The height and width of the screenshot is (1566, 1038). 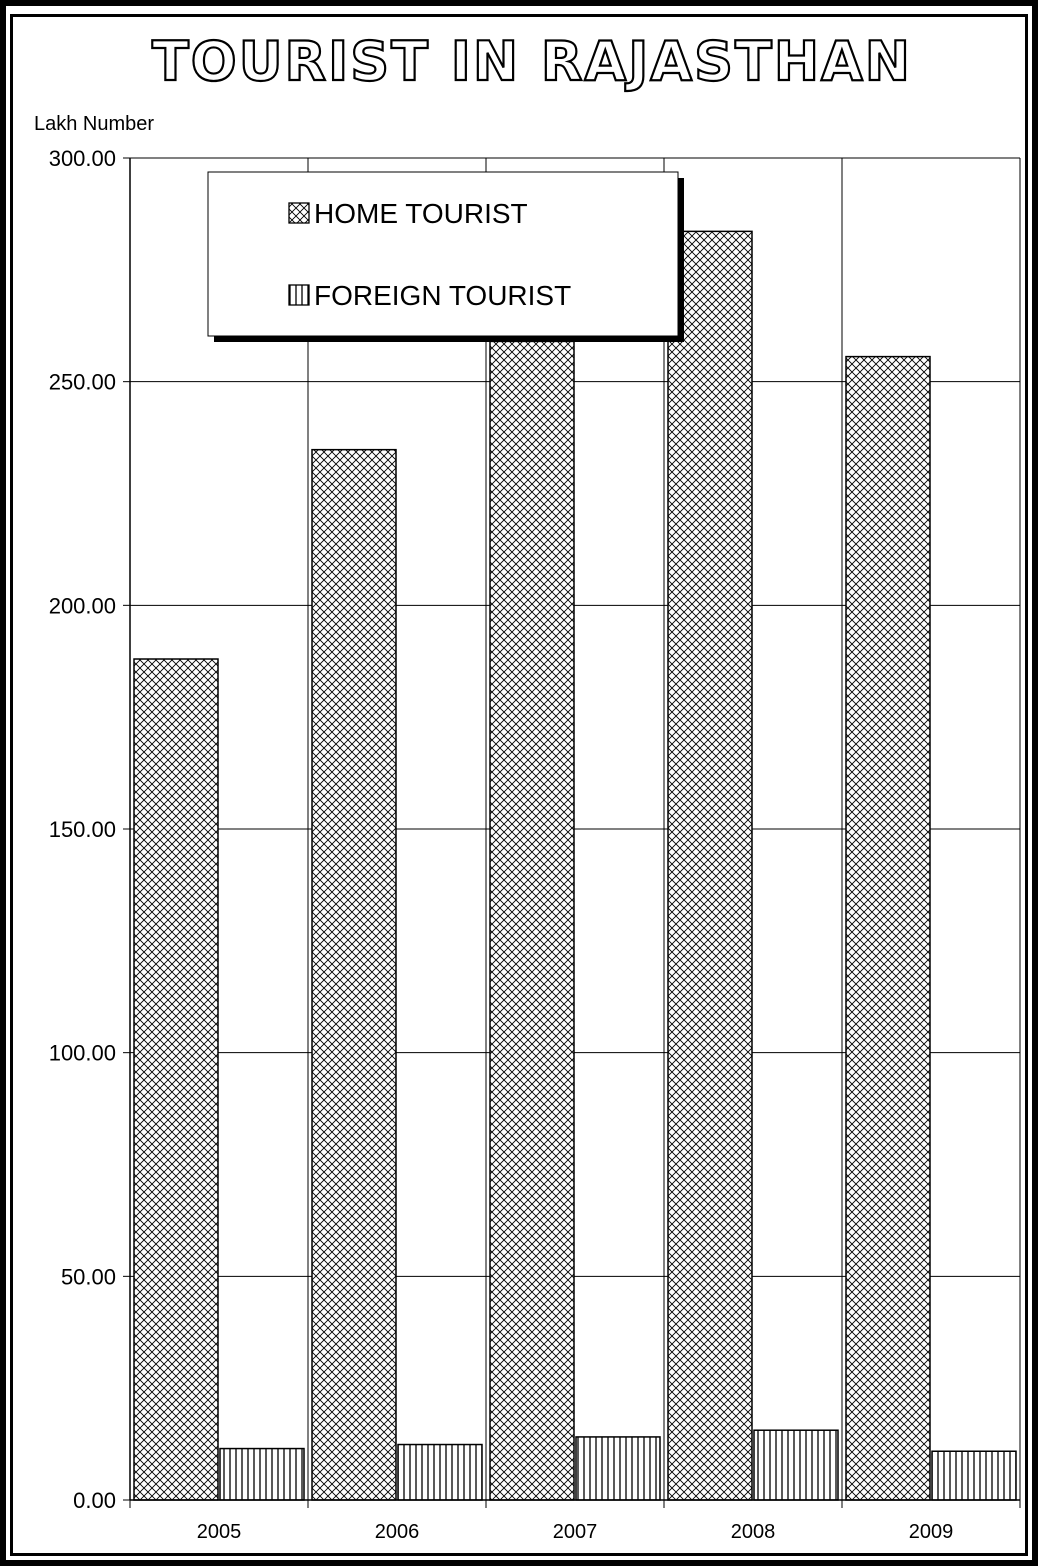 What do you see at coordinates (299, 213) in the screenshot?
I see `legend-swatch-home` at bounding box center [299, 213].